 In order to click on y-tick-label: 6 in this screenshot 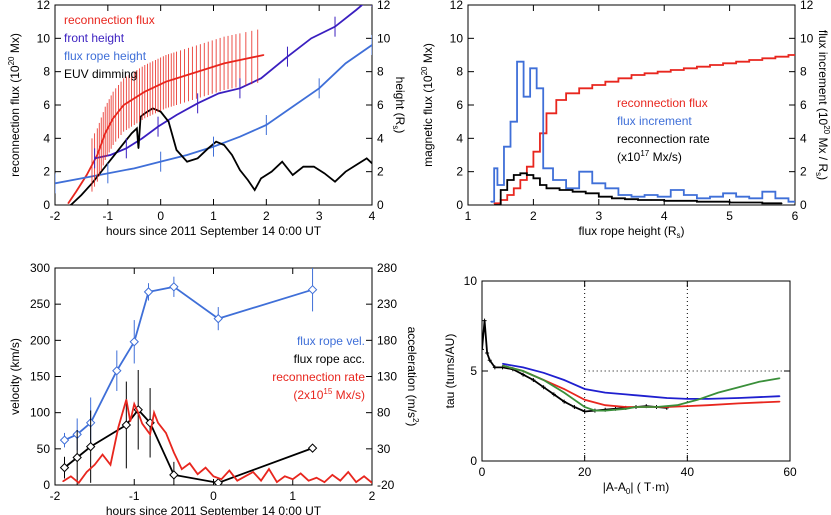, I will do `click(459, 105)`.